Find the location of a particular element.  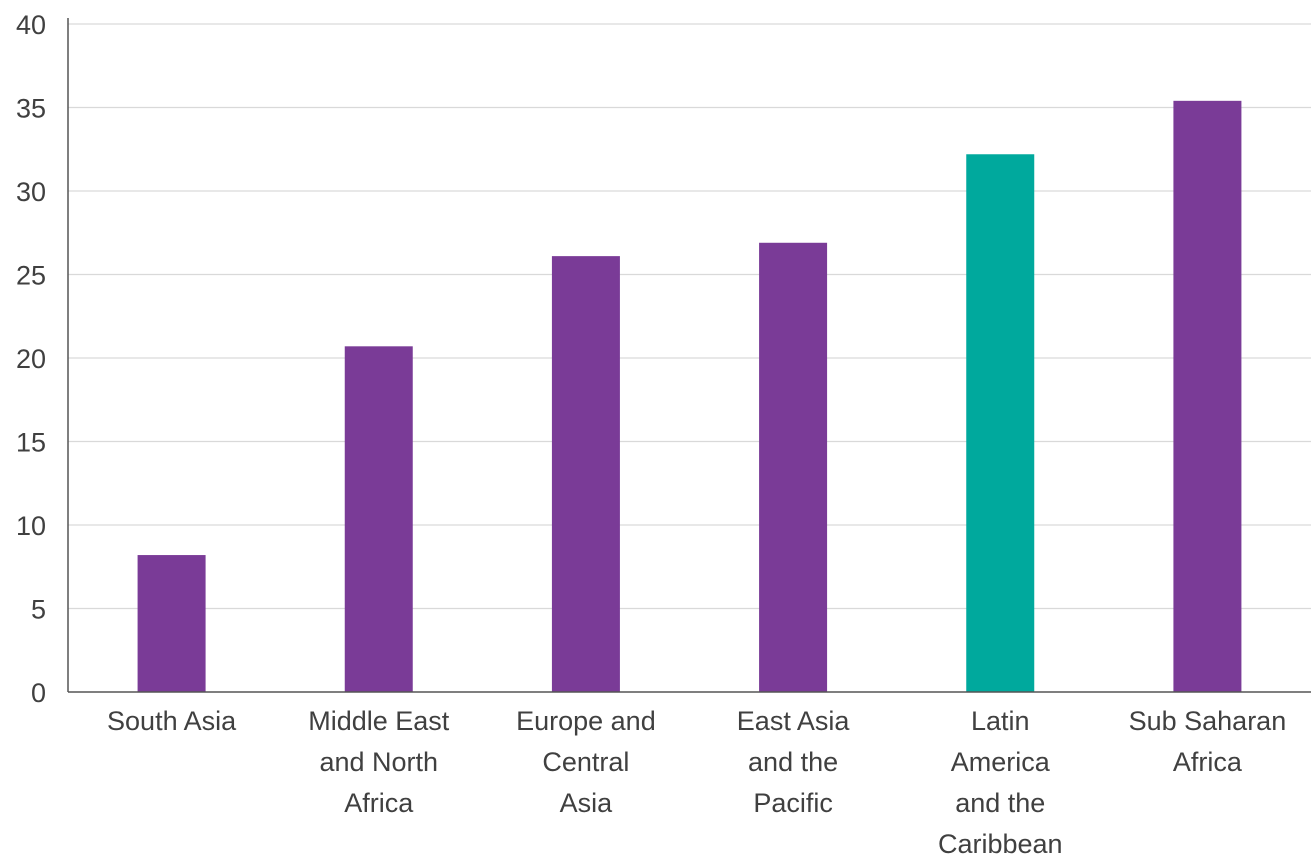

x-category-label: Middle East and North Africa is located at coordinates (379, 762).